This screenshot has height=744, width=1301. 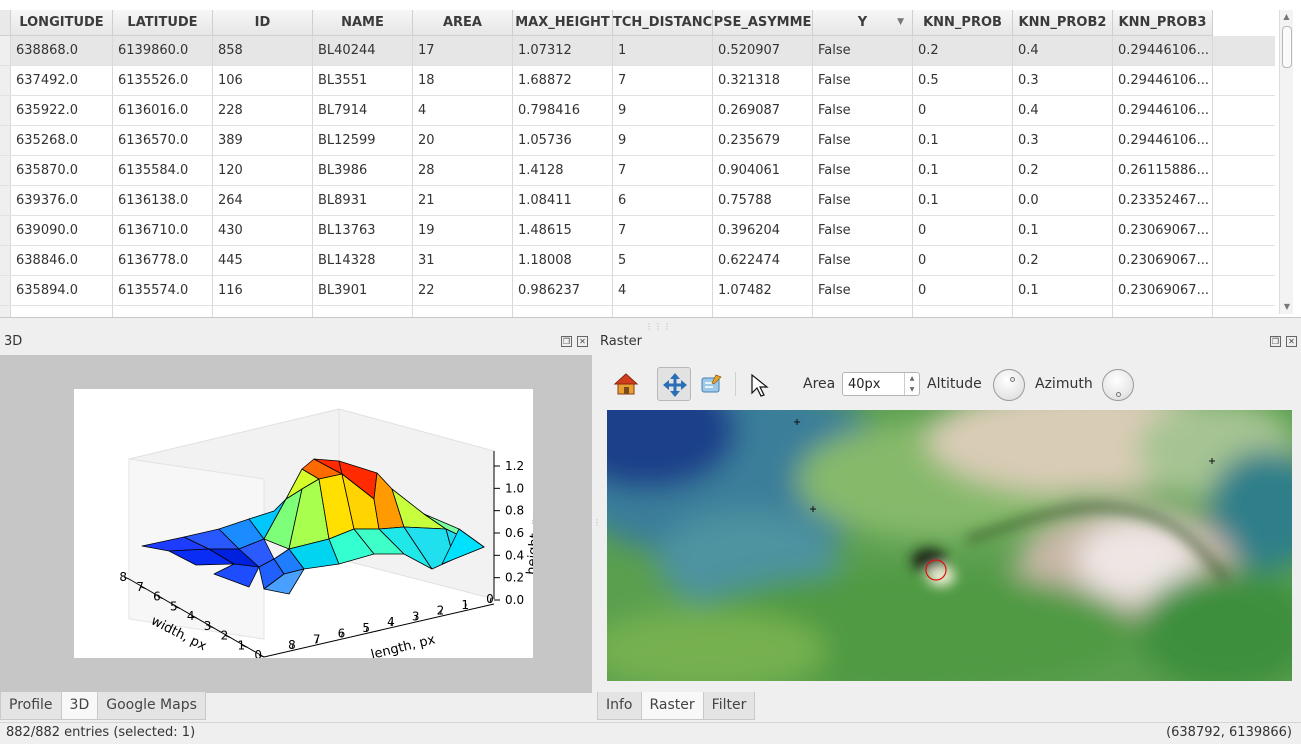 What do you see at coordinates (1118, 385) in the screenshot?
I see `azimuth-dial` at bounding box center [1118, 385].